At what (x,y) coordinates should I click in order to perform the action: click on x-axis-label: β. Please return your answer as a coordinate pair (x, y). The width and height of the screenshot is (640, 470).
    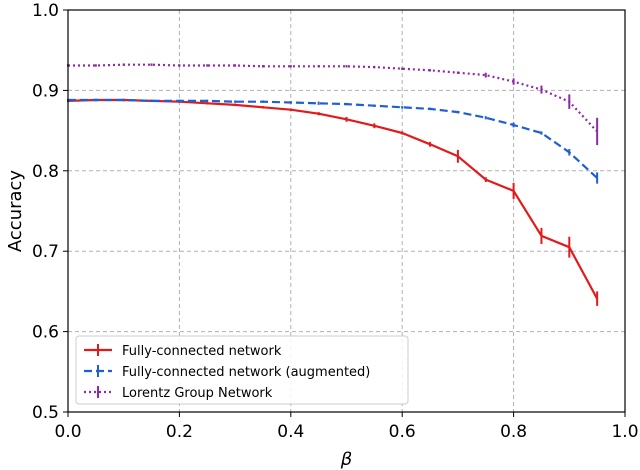
    Looking at the image, I should click on (346, 459).